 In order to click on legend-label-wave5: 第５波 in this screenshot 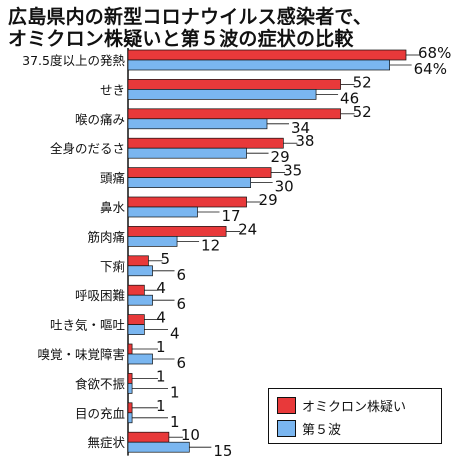, I will do `click(322, 430)`.